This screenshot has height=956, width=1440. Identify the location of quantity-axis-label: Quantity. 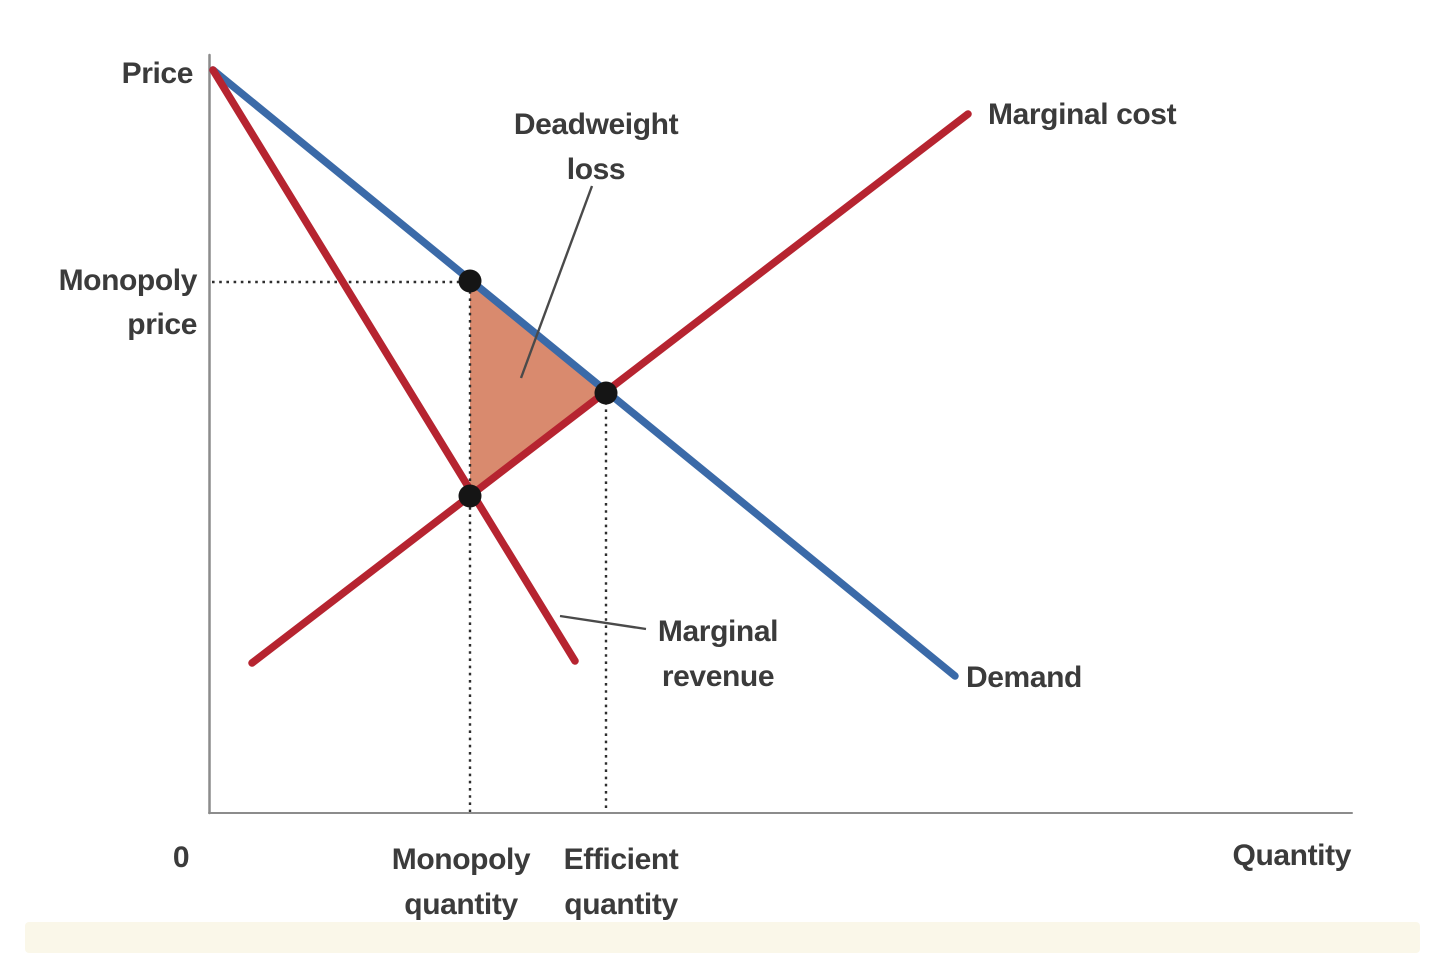
(1292, 855).